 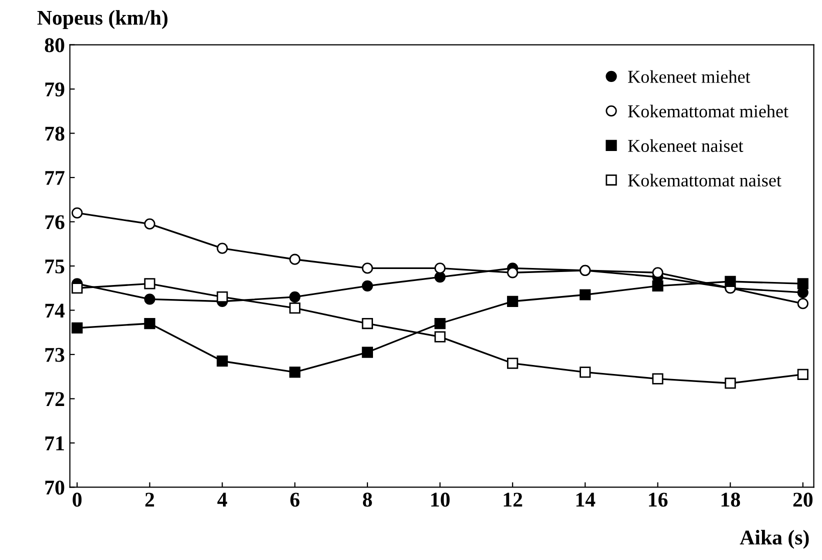 I want to click on x-tick-label: 2, so click(x=149, y=499).